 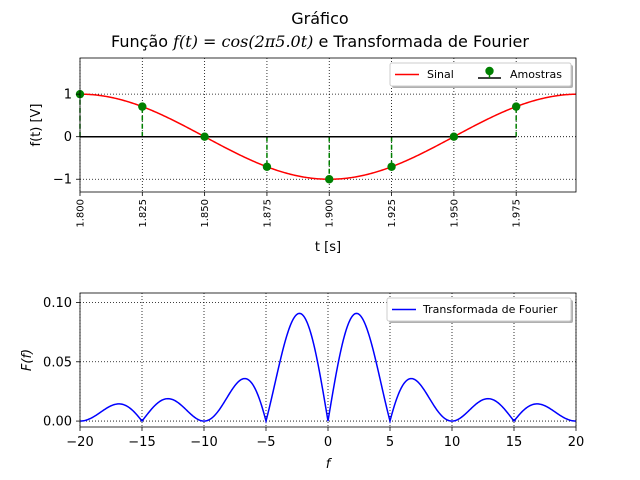 What do you see at coordinates (452, 442) in the screenshot?
I see `x-tick-label: 10` at bounding box center [452, 442].